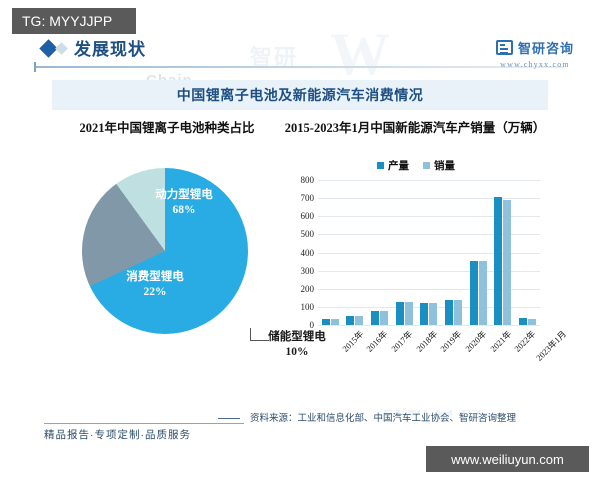 The width and height of the screenshot is (600, 480). I want to click on bar-series-container, so click(429, 252).